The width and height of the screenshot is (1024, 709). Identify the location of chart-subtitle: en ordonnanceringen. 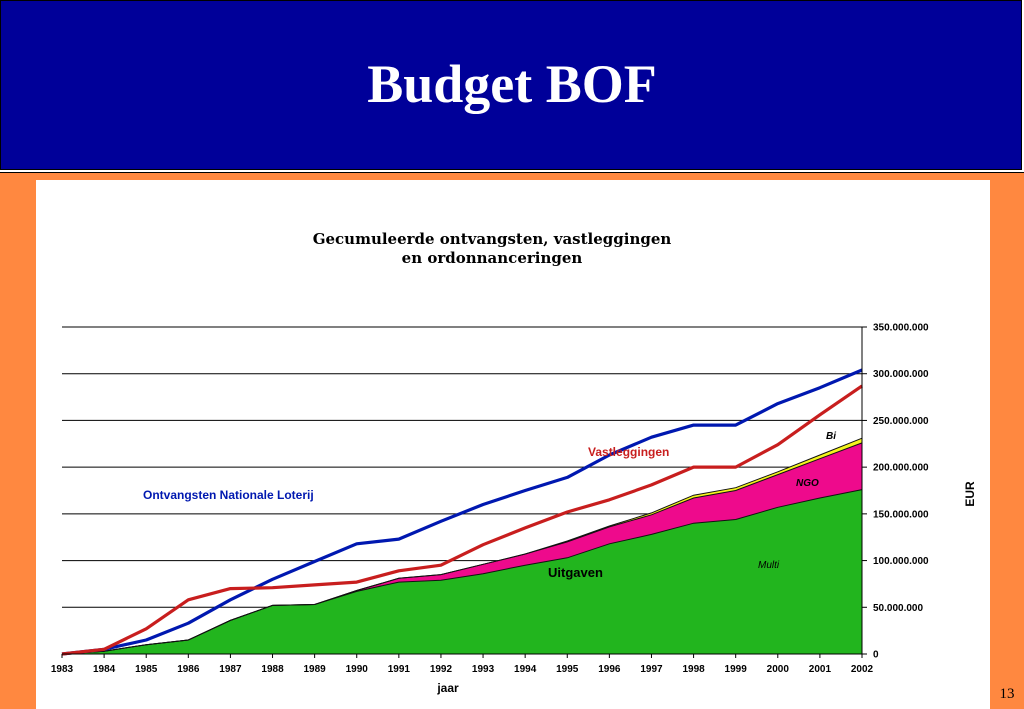
(492, 258).